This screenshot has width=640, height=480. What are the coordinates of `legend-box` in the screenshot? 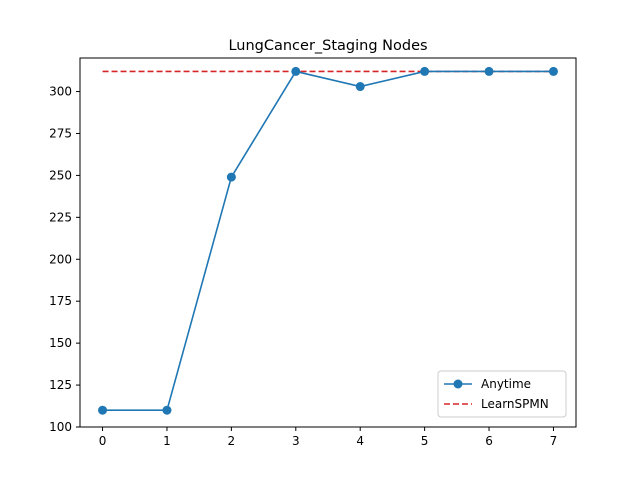 It's located at (502, 394).